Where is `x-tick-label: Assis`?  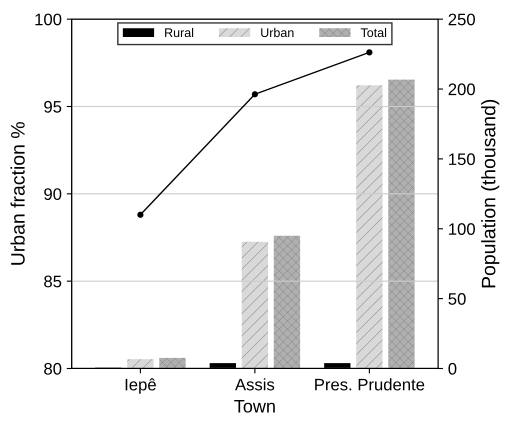 x-tick-label: Assis is located at coordinates (254, 384).